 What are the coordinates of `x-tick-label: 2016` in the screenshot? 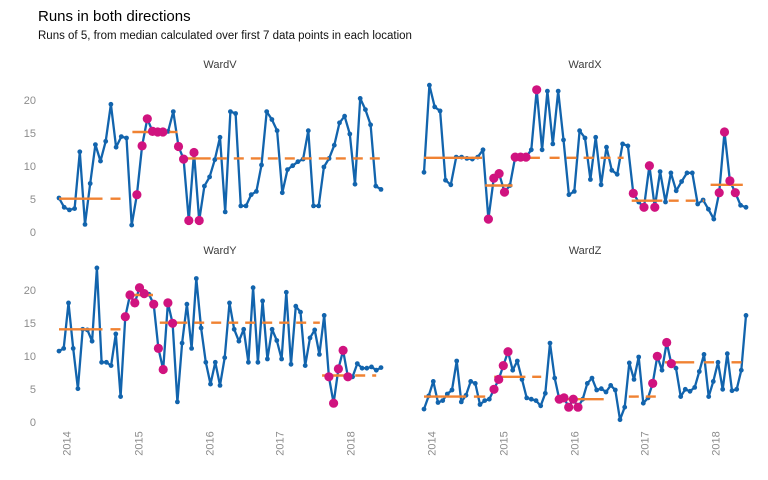 It's located at (575, 443).